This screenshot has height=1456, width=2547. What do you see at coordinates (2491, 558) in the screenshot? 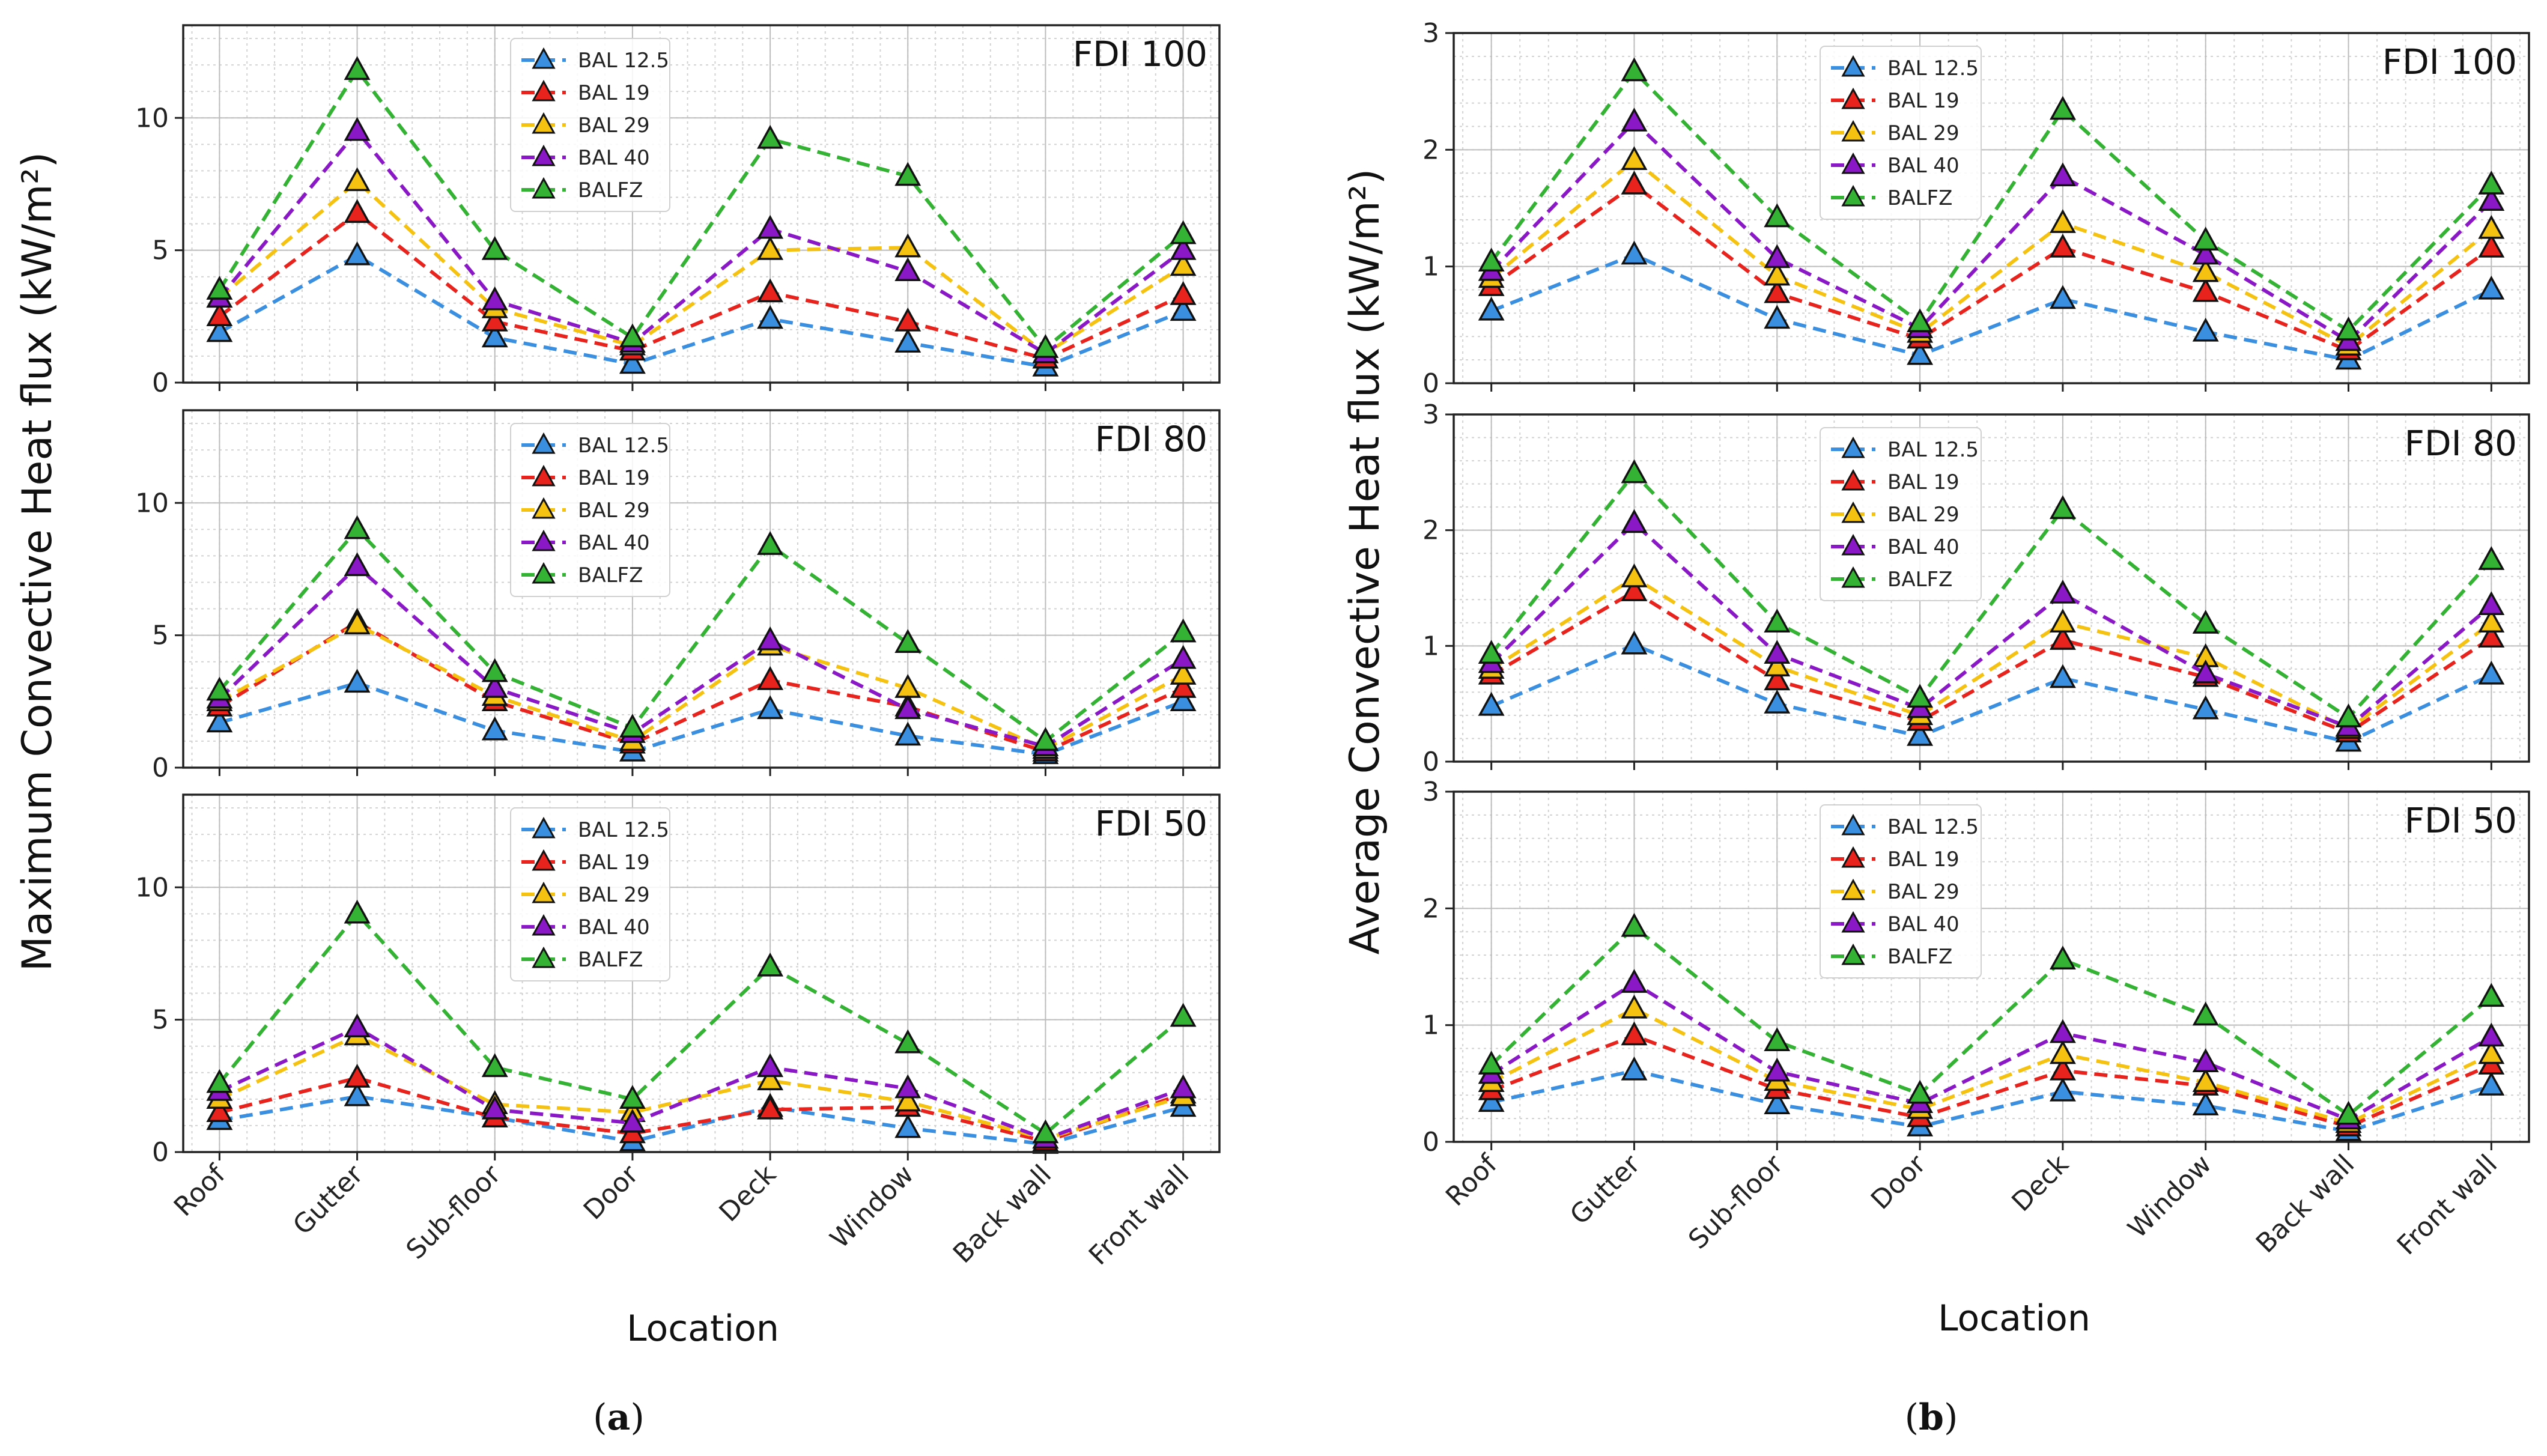
I see `point-balfz-front-wall` at bounding box center [2491, 558].